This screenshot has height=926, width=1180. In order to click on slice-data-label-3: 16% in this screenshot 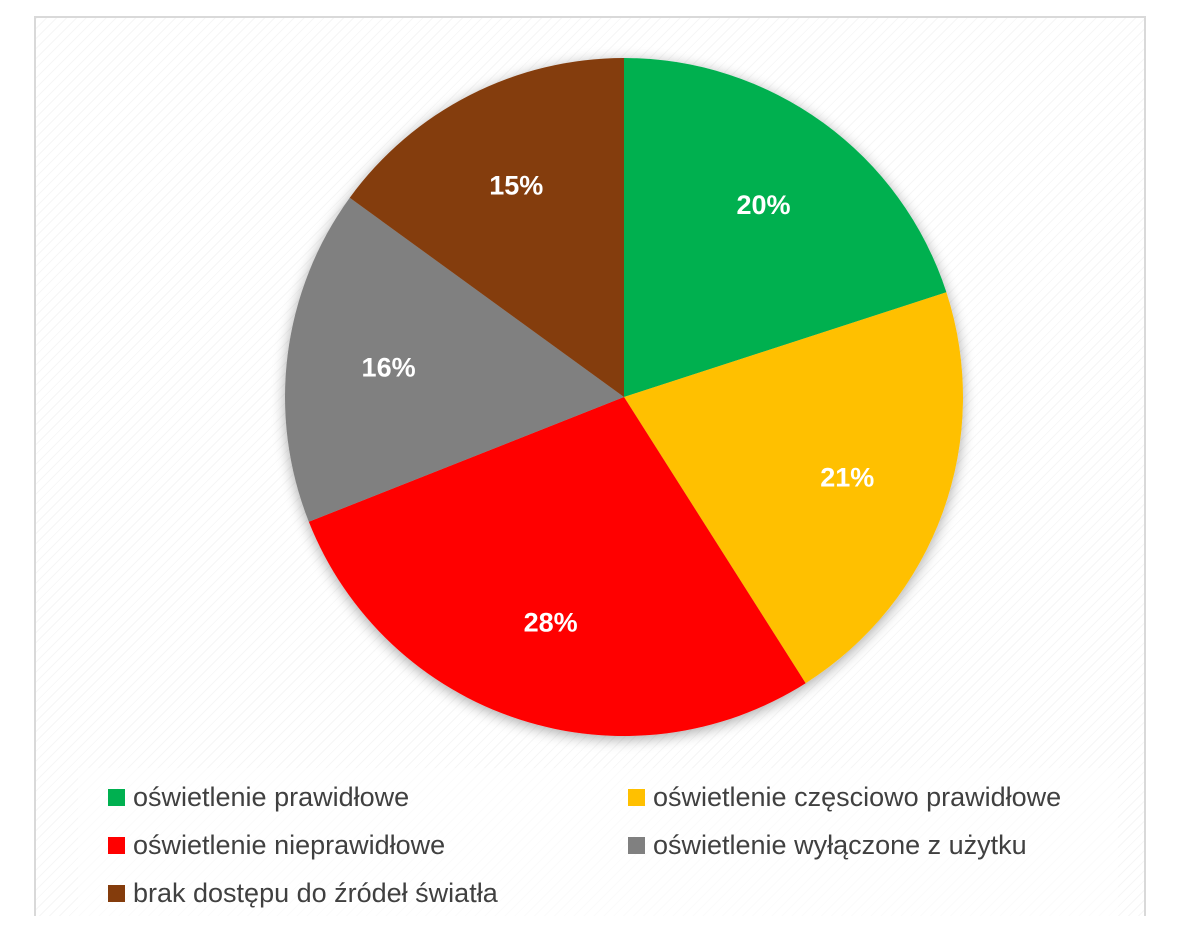, I will do `click(389, 367)`.